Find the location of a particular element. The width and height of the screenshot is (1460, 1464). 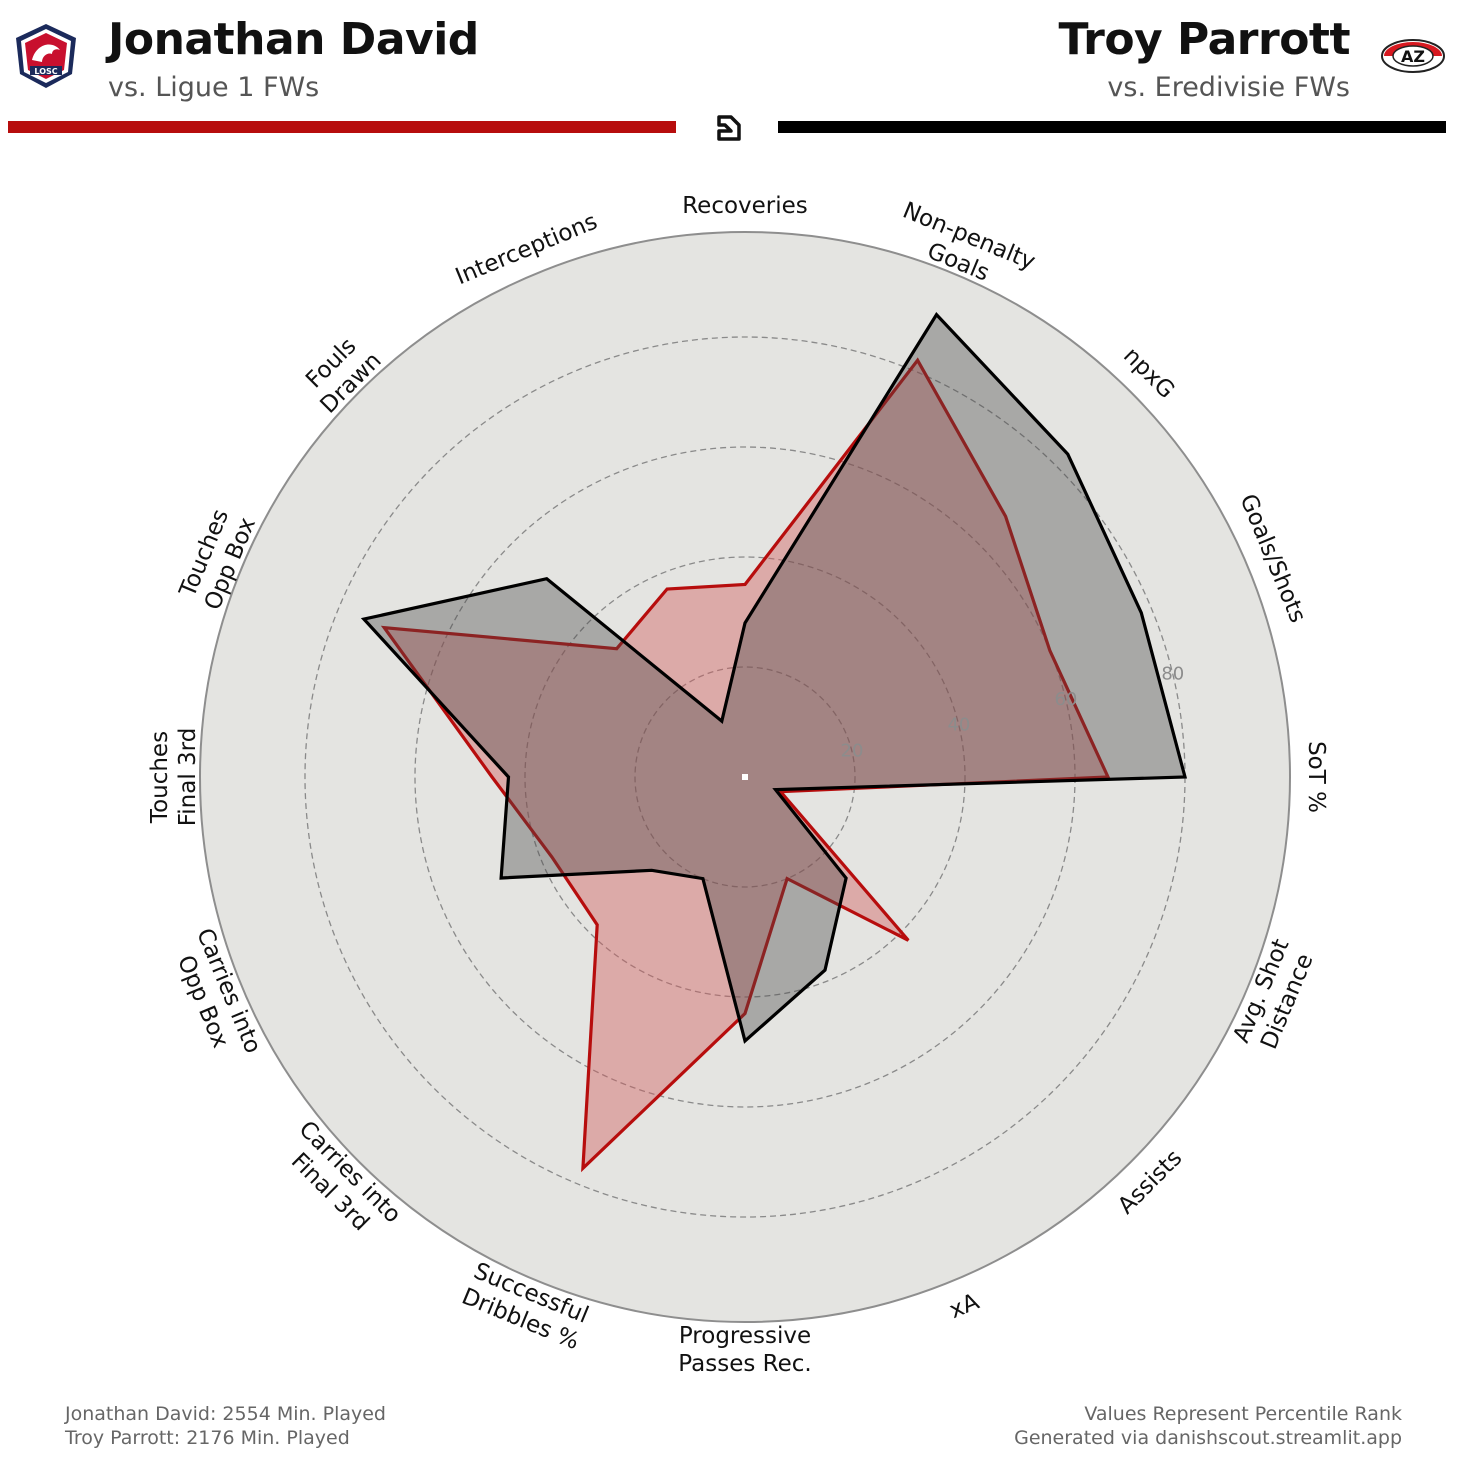

left-team-badge: LOSC is located at coordinates (46, 56).